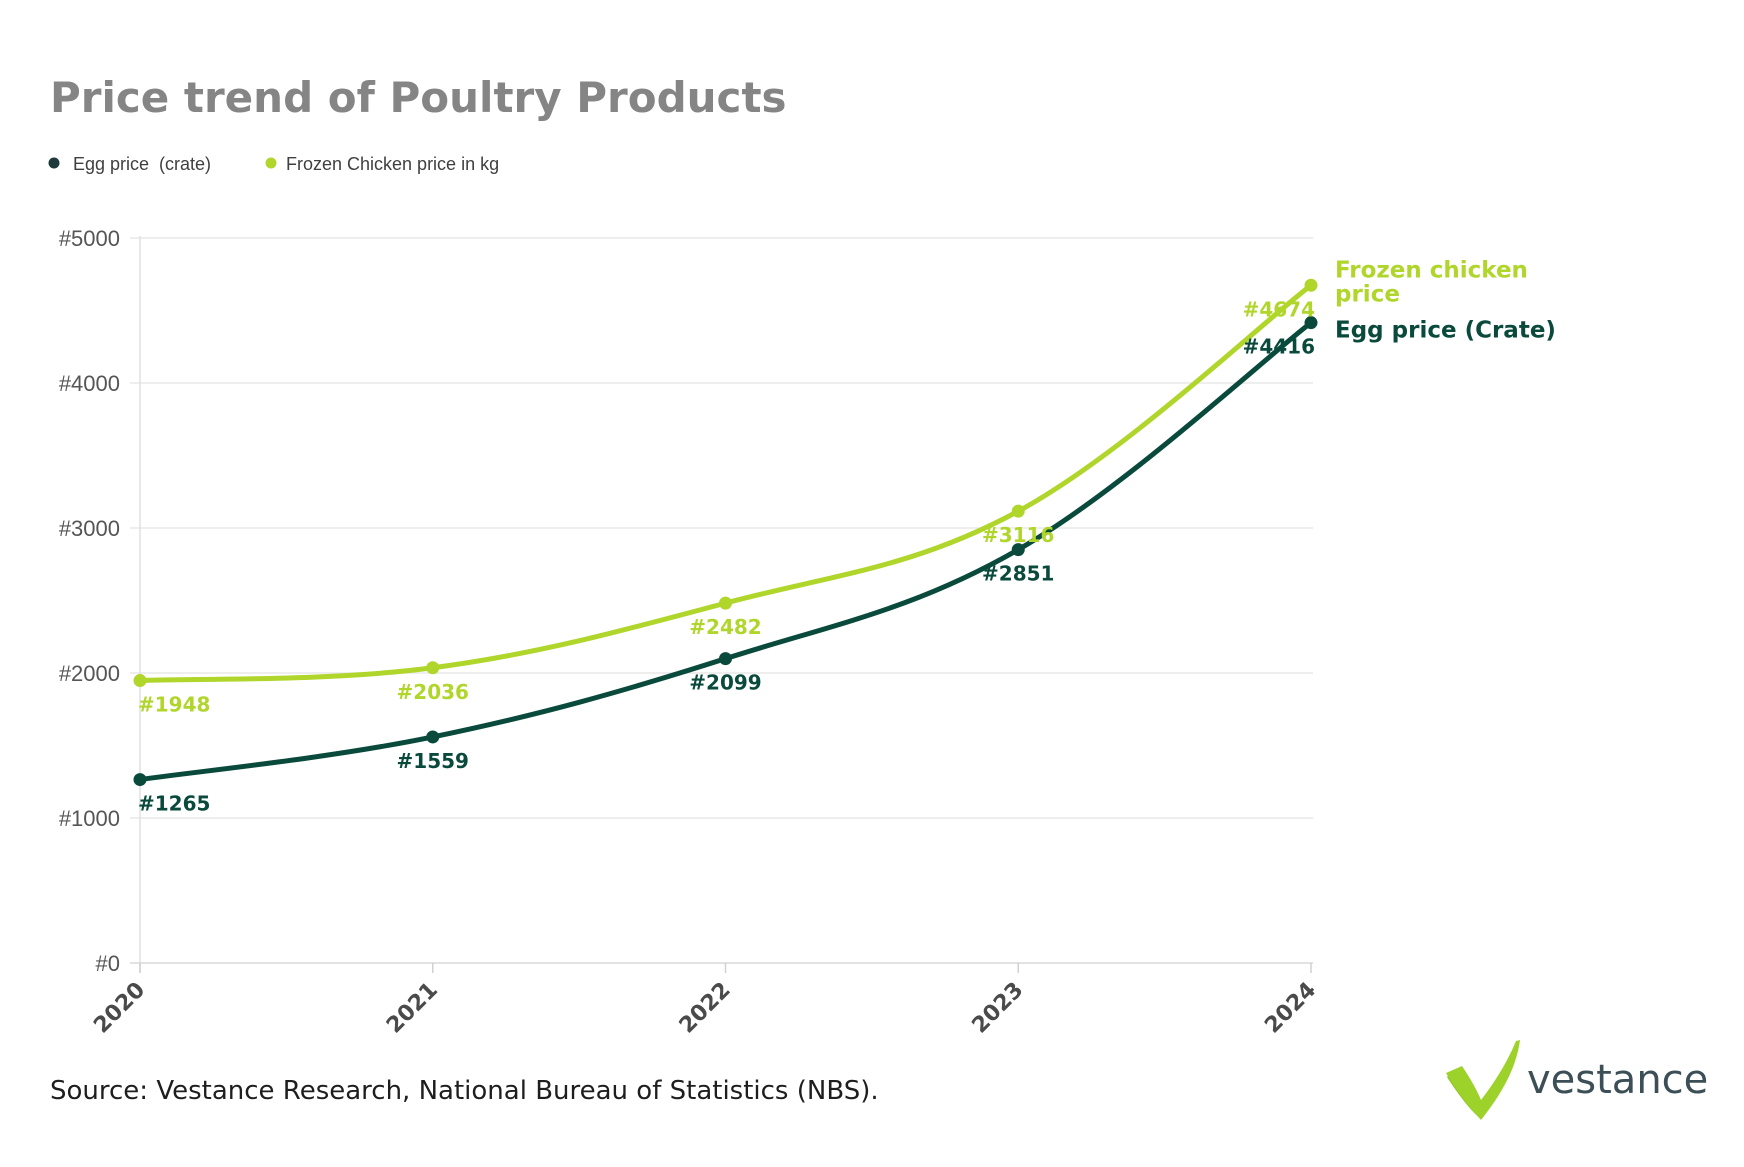  What do you see at coordinates (89, 528) in the screenshot?
I see `y-tick-label: #3000` at bounding box center [89, 528].